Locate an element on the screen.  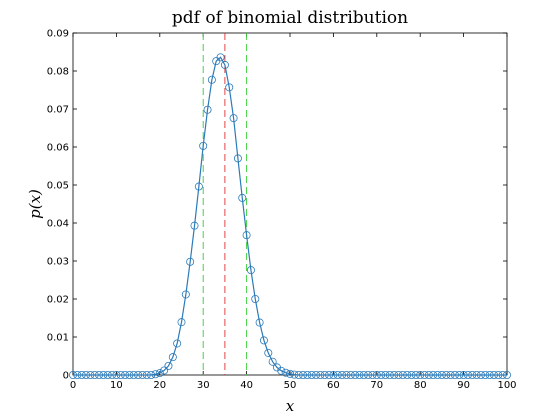
x-tick-label: 60 is located at coordinates (333, 385).